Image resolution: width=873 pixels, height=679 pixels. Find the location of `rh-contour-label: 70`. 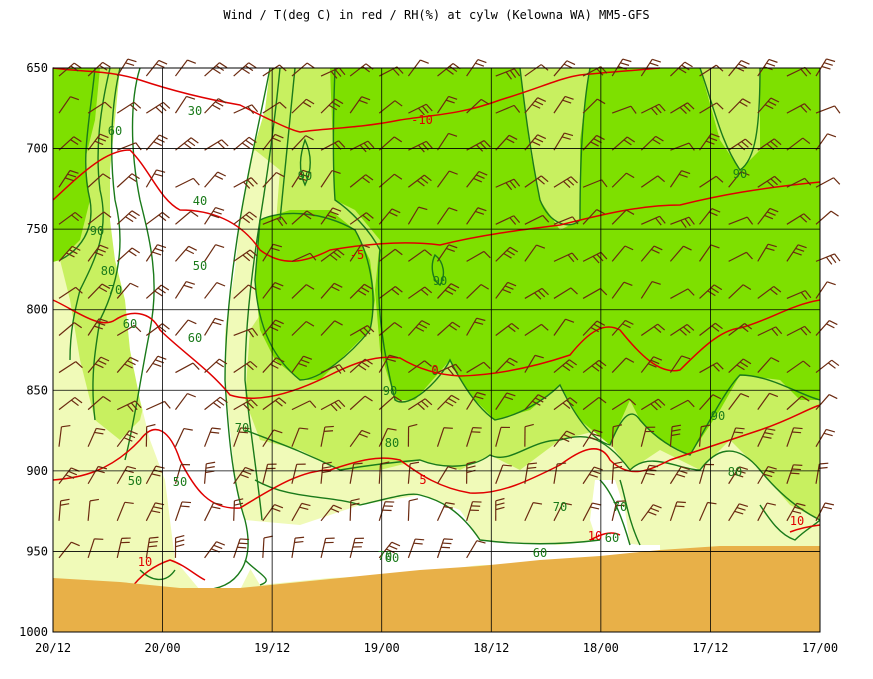

rh-contour-label: 70 is located at coordinates (385, 556).